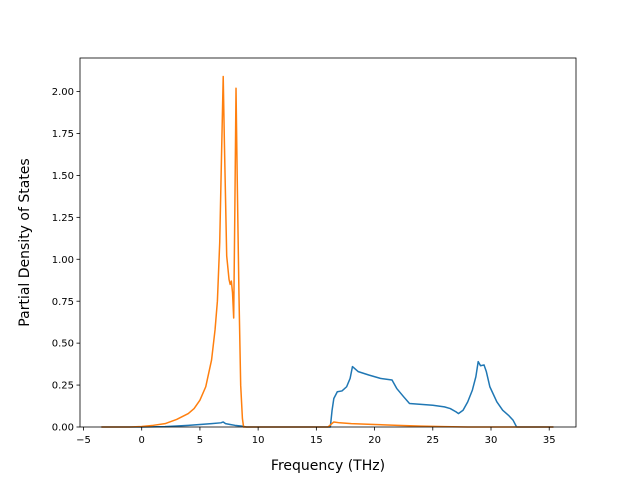 This screenshot has height=480, width=640. Describe the element at coordinates (63, 176) in the screenshot. I see `y-tick-label: 1.50` at that location.